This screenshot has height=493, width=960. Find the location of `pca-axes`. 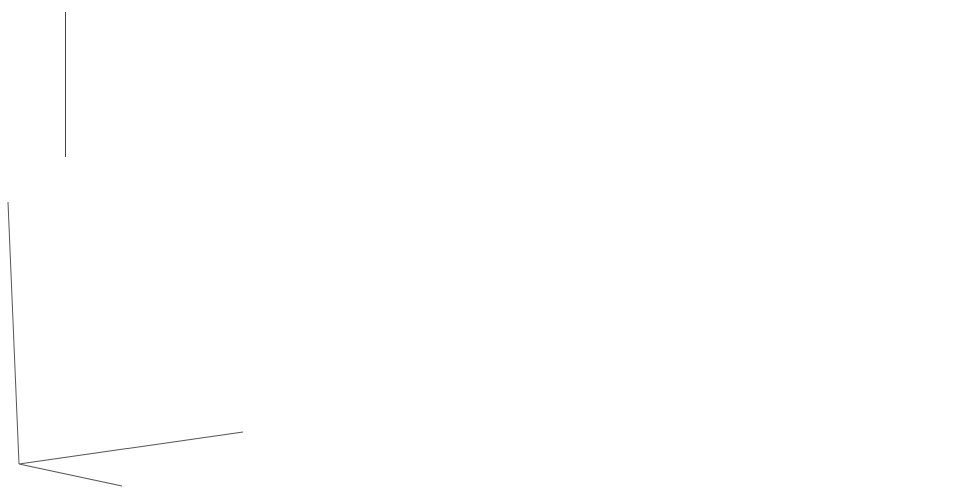

pca-axes is located at coordinates (125, 344).